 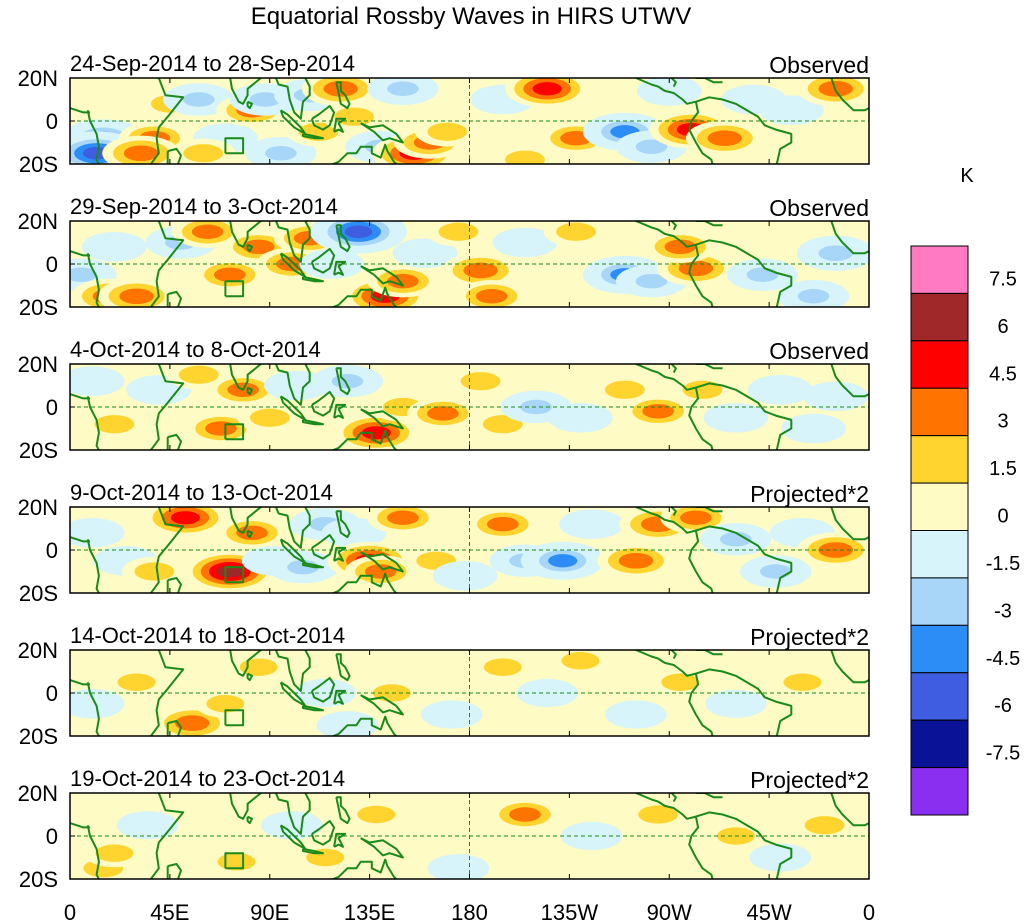 What do you see at coordinates (967, 176) in the screenshot?
I see `colorbar-unit: K` at bounding box center [967, 176].